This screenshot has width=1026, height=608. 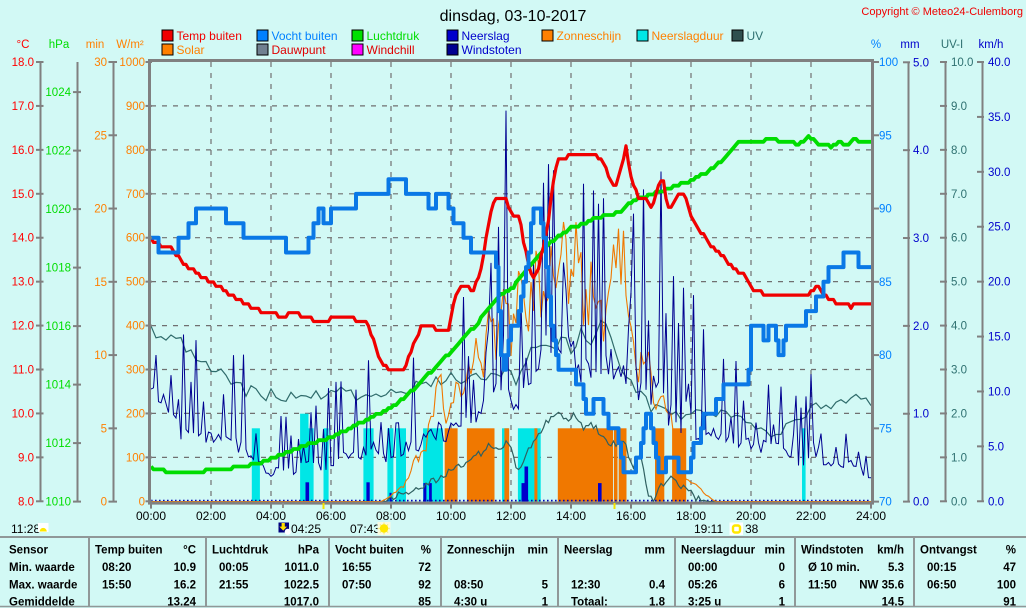 What do you see at coordinates (702, 568) in the screenshot?
I see `svg-text: 00:00` at bounding box center [702, 568].